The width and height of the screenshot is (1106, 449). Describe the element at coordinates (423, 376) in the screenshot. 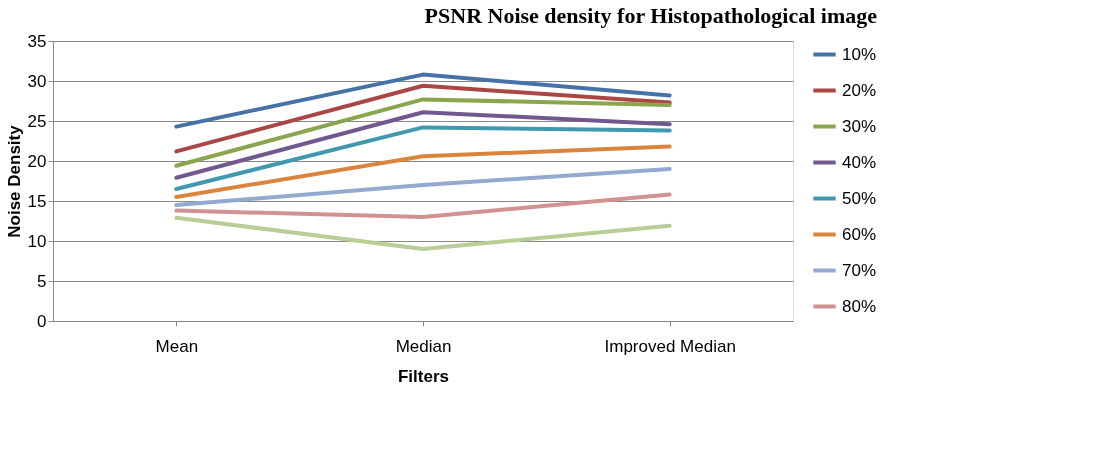

I see `x-axis-title: Filters` at that location.